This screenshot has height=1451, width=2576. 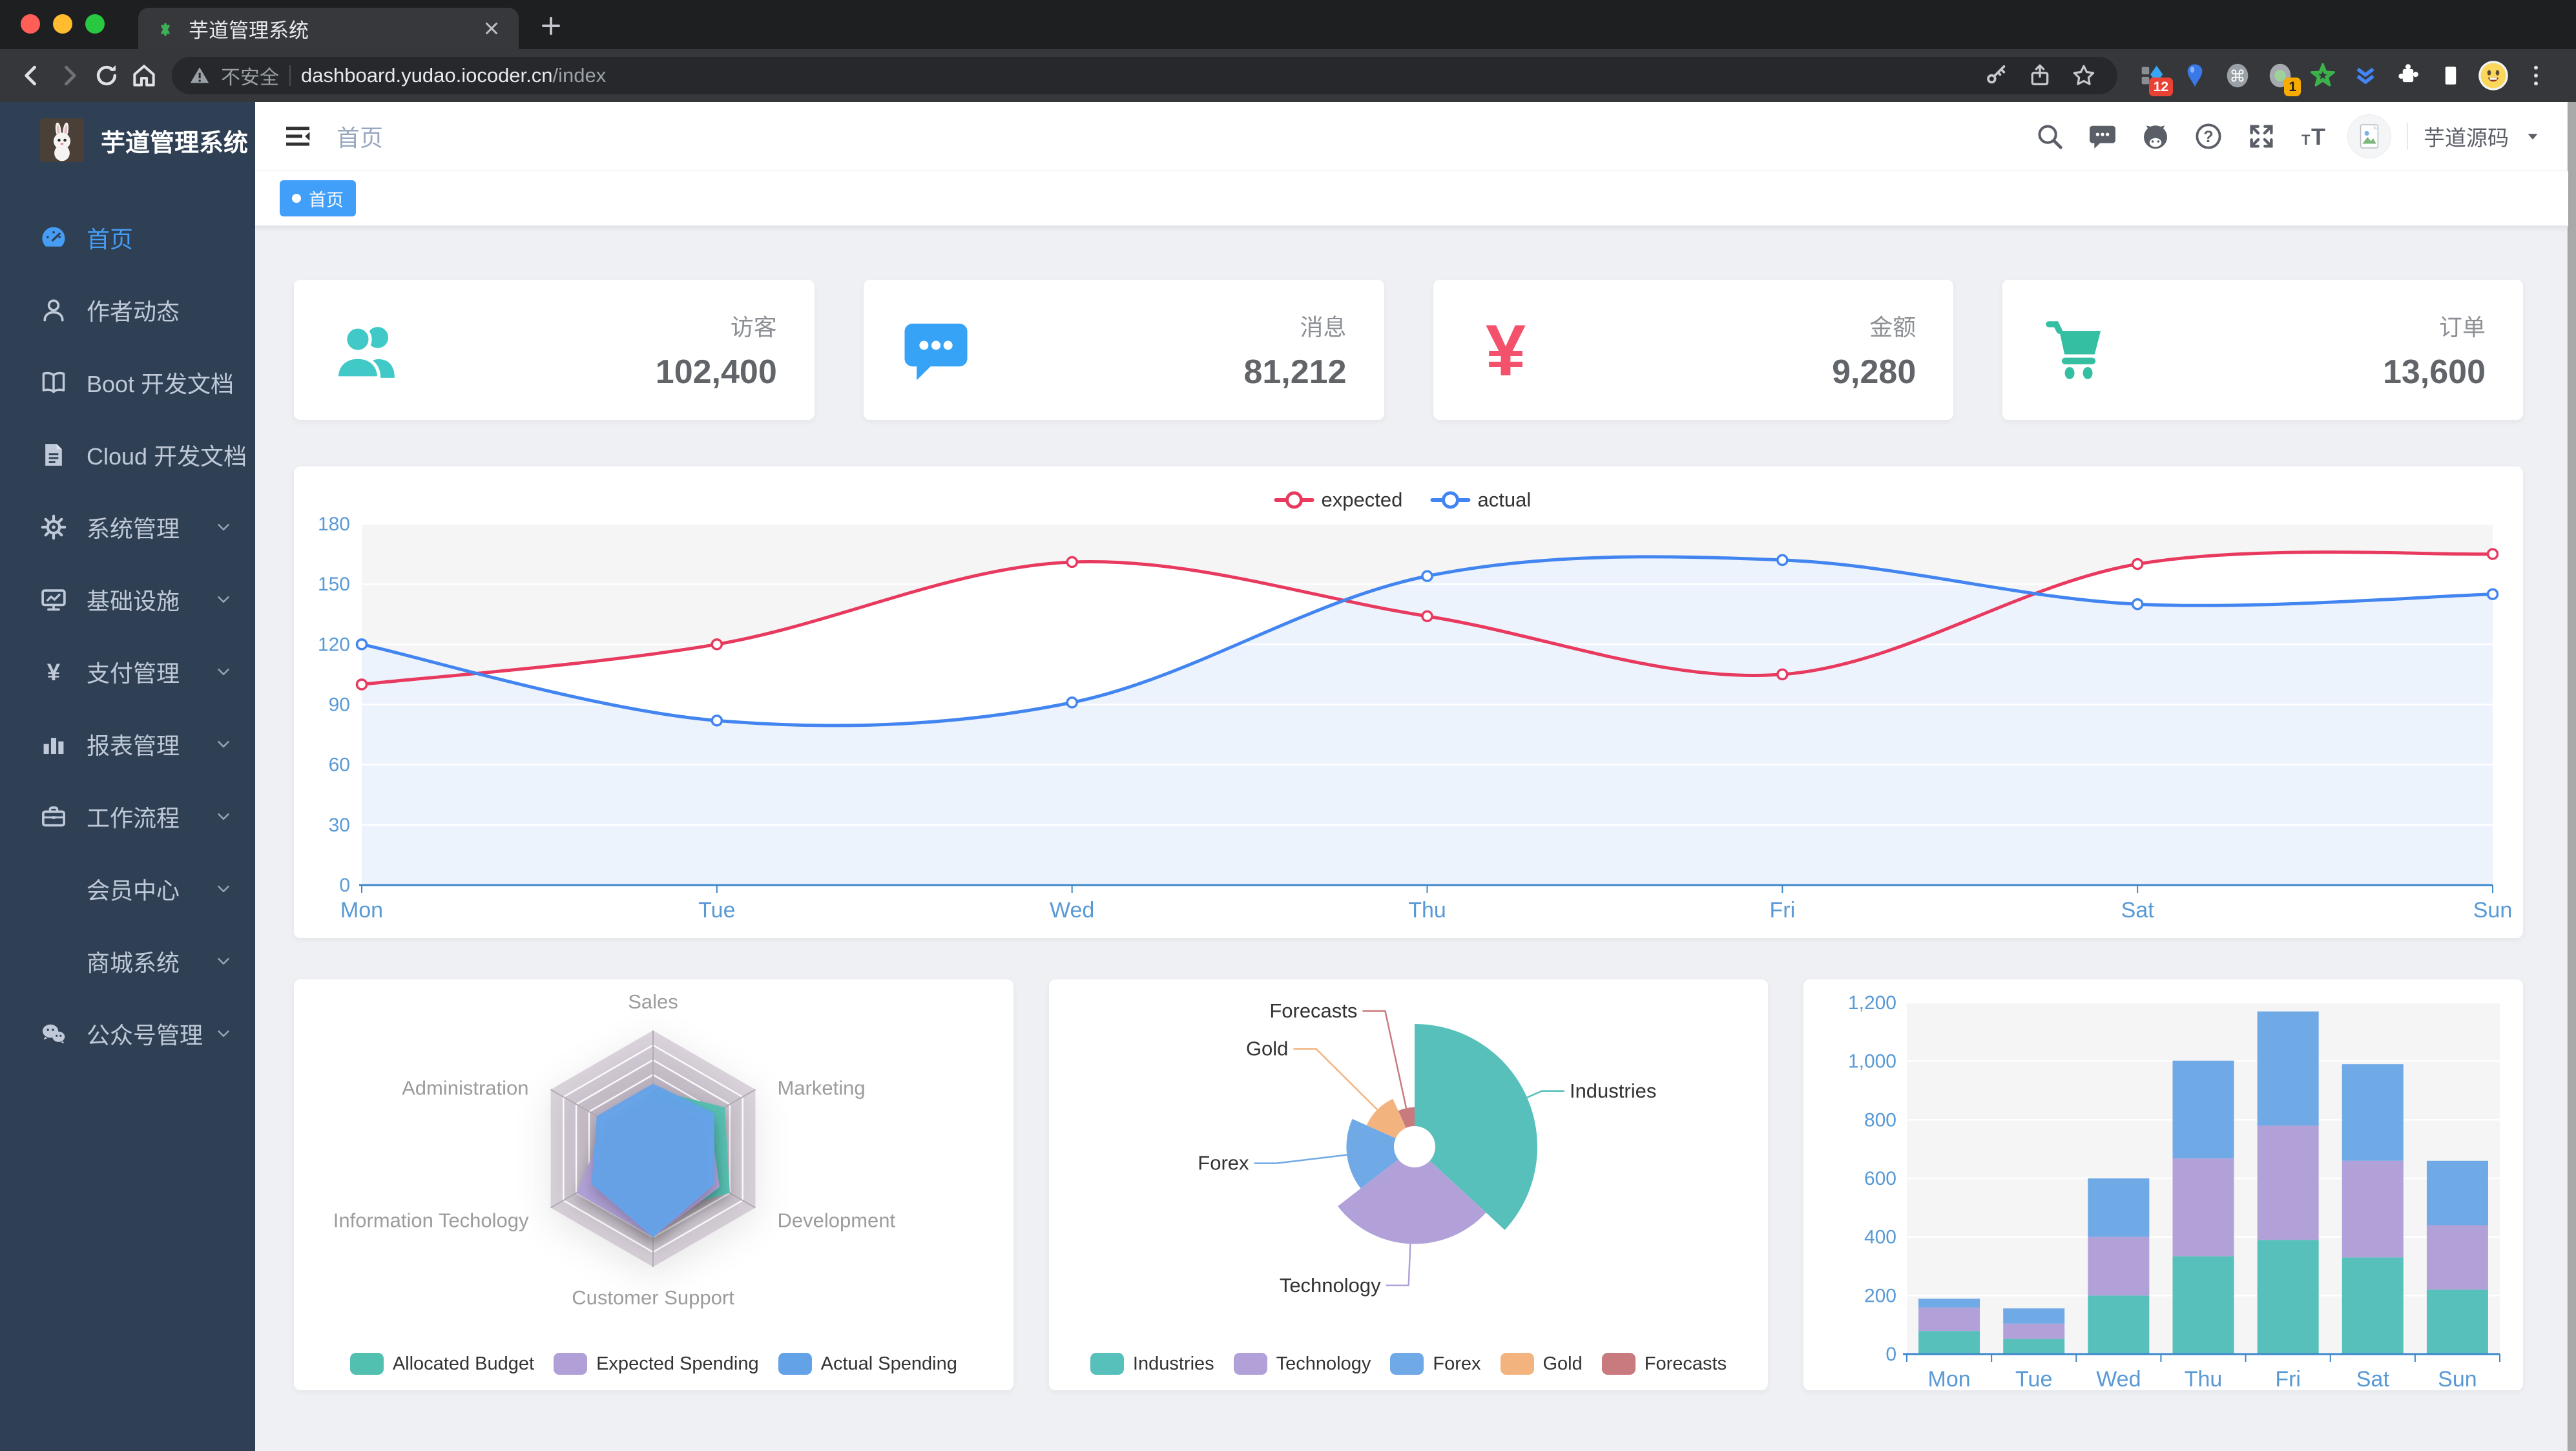 What do you see at coordinates (127, 744) in the screenshot?
I see `sidebar-item-7: 报表管理` at bounding box center [127, 744].